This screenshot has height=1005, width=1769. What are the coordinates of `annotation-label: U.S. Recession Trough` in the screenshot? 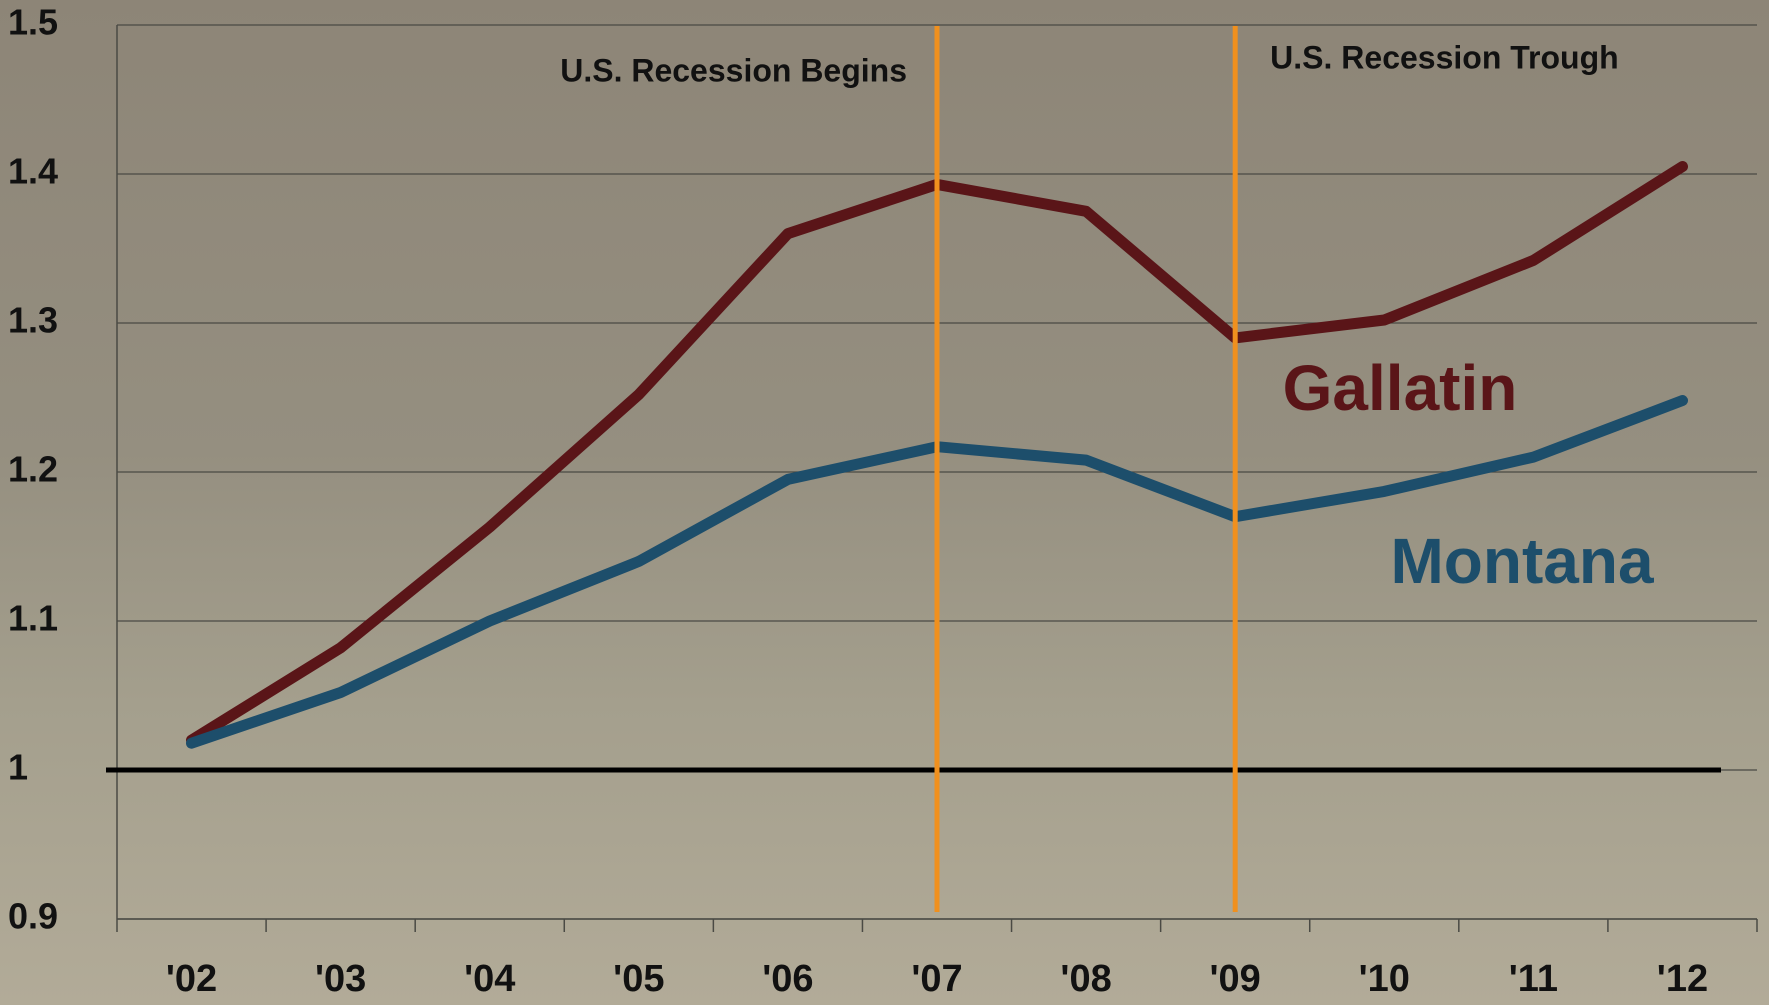 It's located at (1444, 57).